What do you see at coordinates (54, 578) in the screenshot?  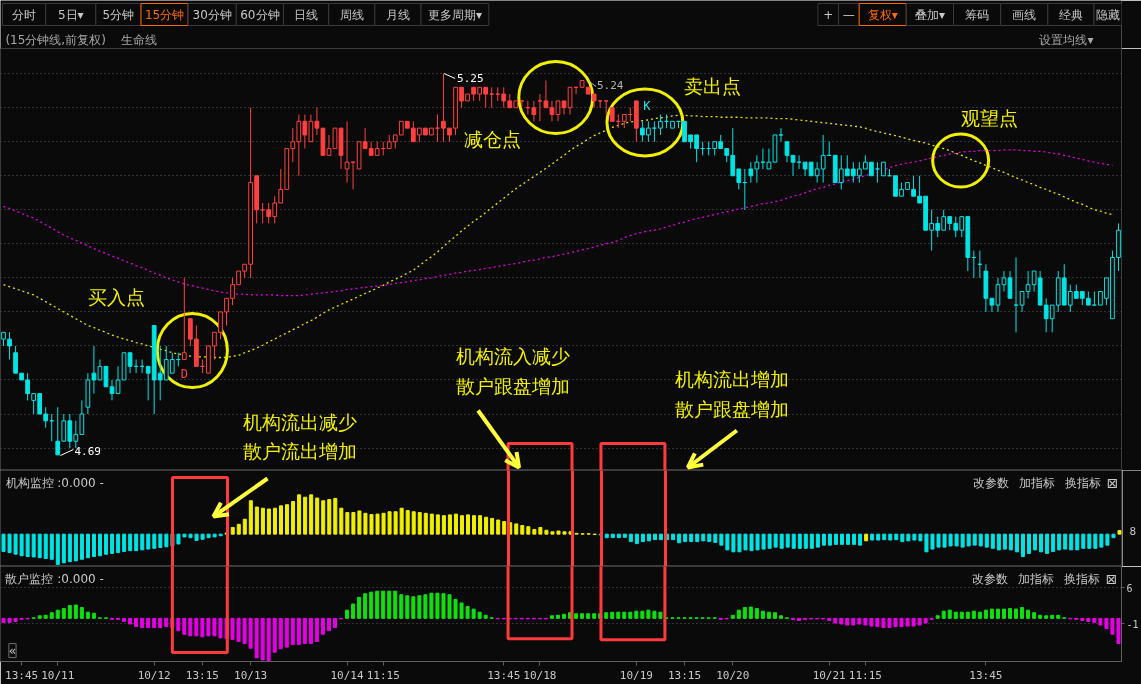 I see `text: 散户监控 :0.000 -` at bounding box center [54, 578].